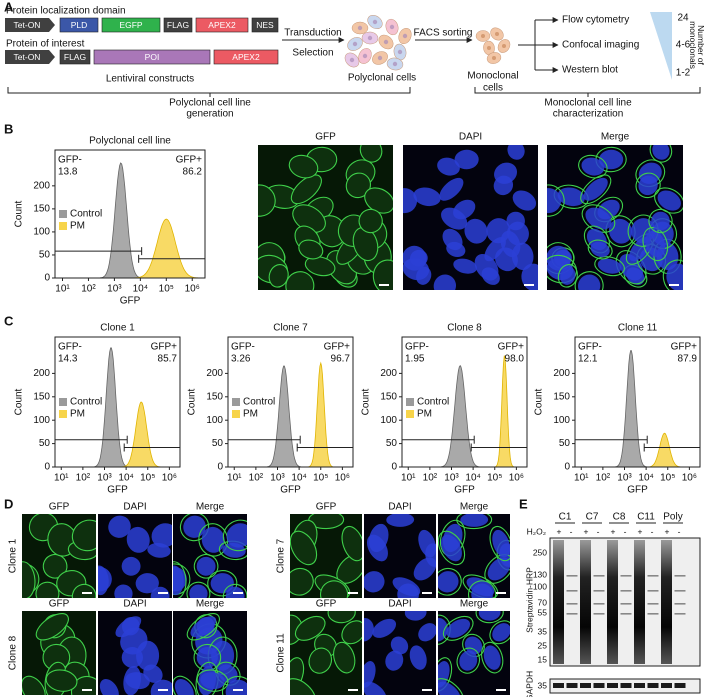  I want to click on plot-title: Clone 7, so click(290, 328).